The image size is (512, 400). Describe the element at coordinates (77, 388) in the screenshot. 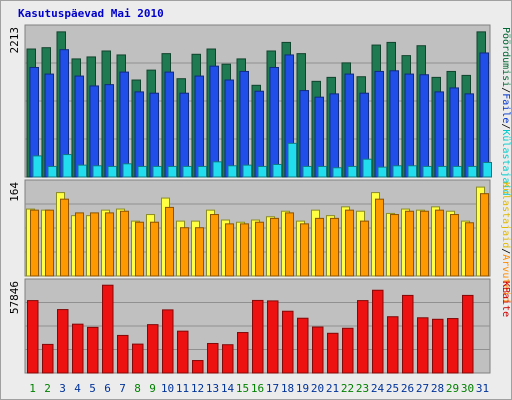

I see `x-tick-label: 4` at that location.